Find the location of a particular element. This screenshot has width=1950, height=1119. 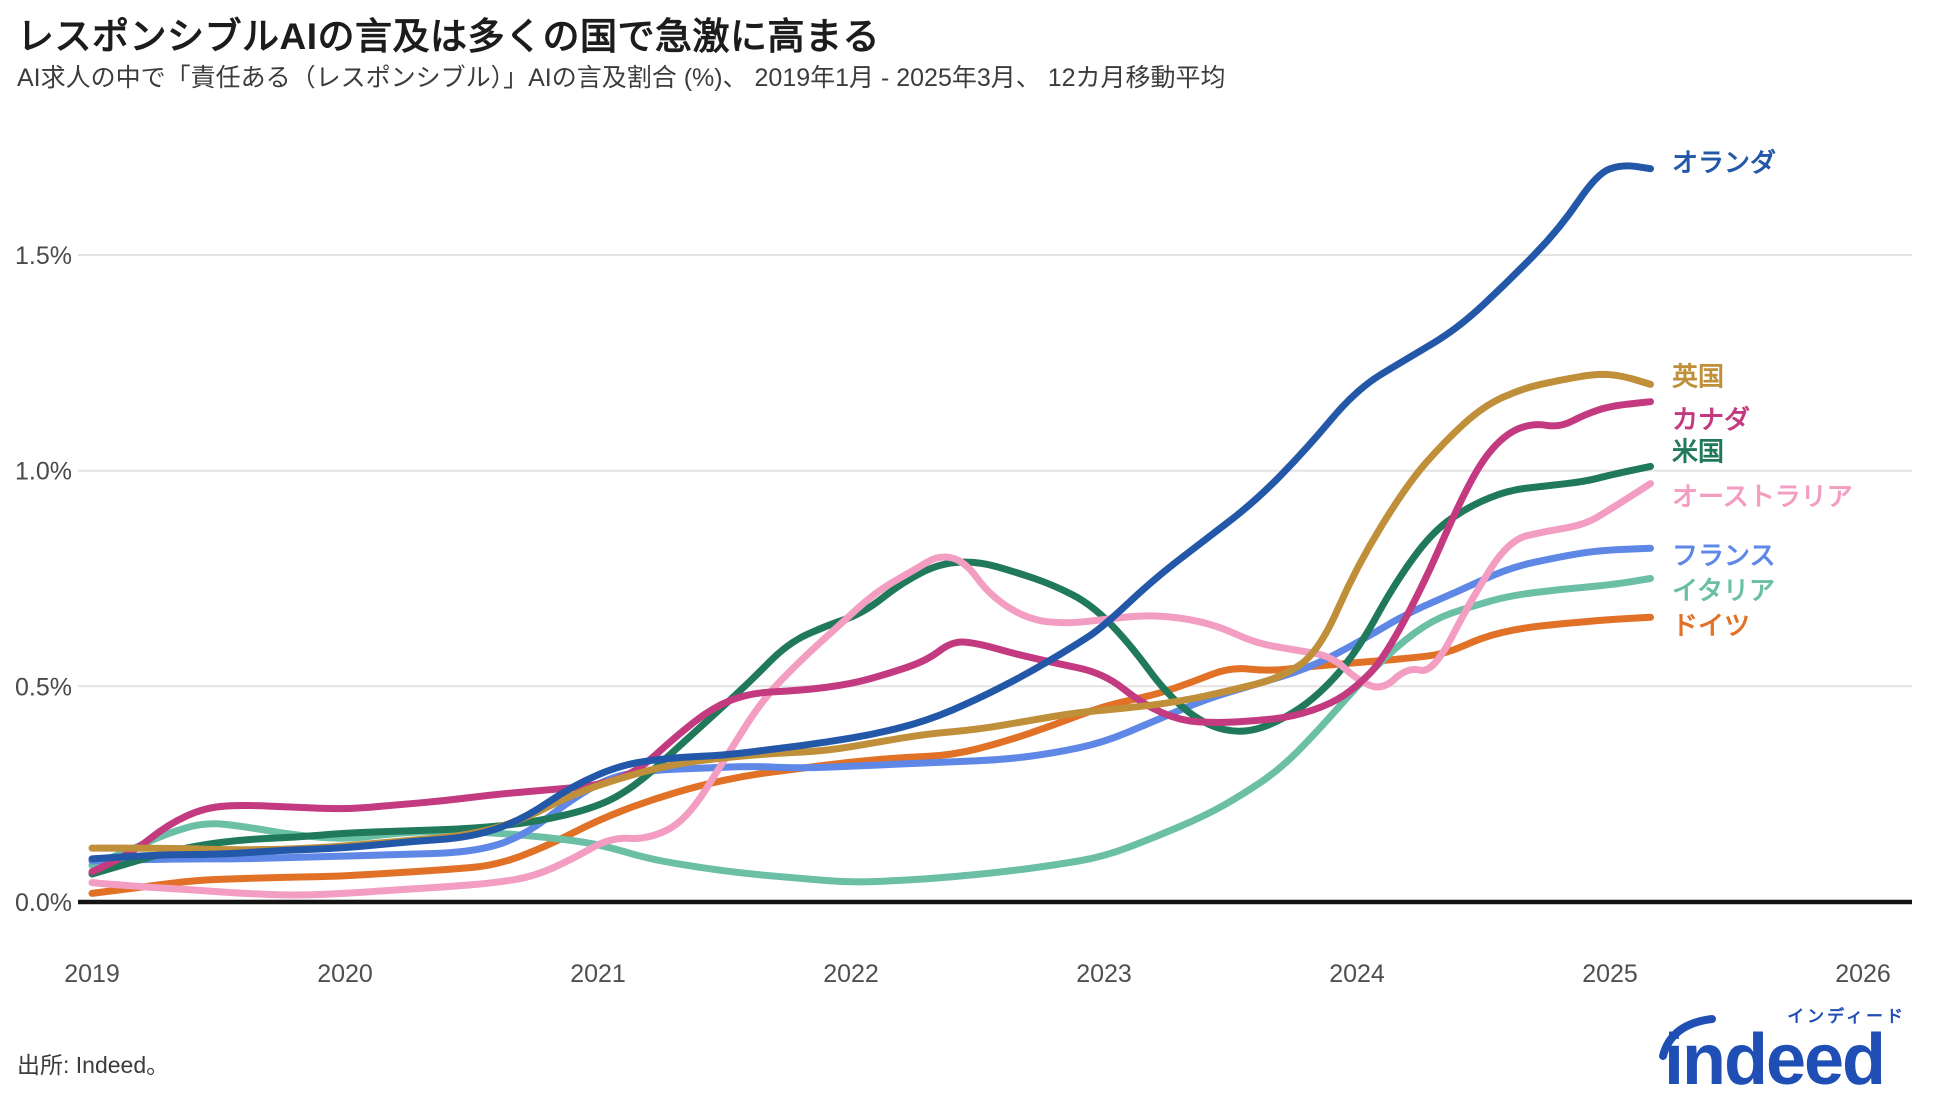

x-axis-tick-label: 2020 is located at coordinates (345, 974).